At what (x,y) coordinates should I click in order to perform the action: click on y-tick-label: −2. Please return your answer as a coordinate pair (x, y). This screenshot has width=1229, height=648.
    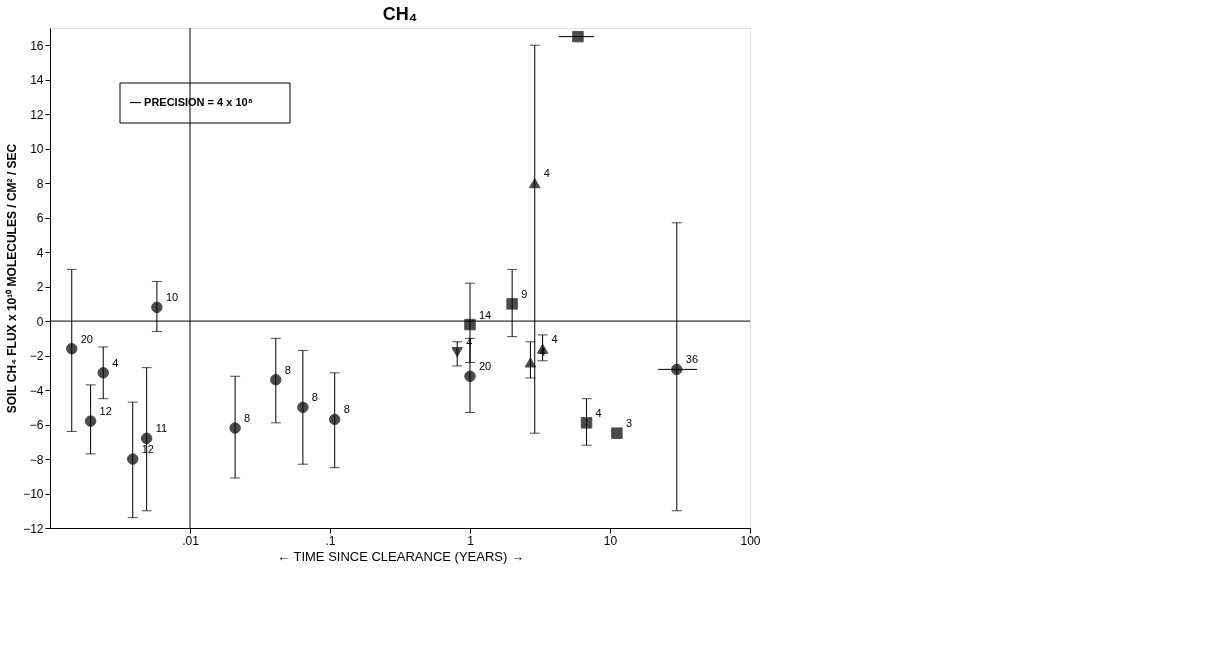
    Looking at the image, I should click on (36, 356).